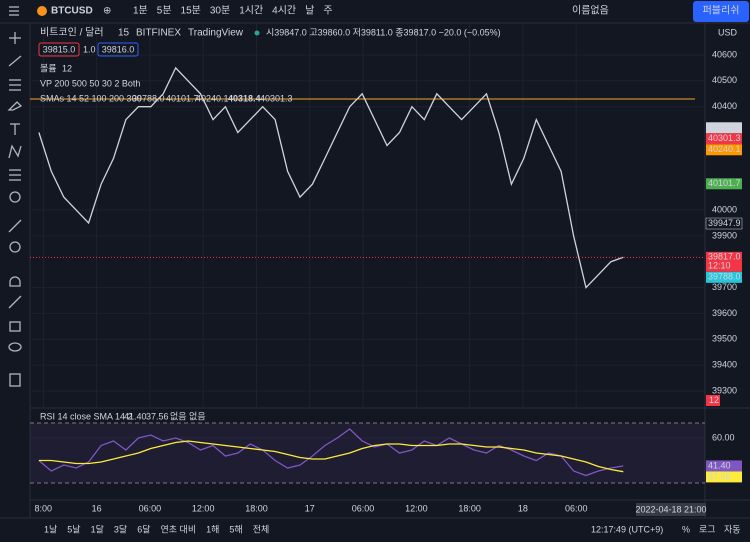 This screenshot has width=750, height=542. I want to click on log-toggle: 로그, so click(707, 529).